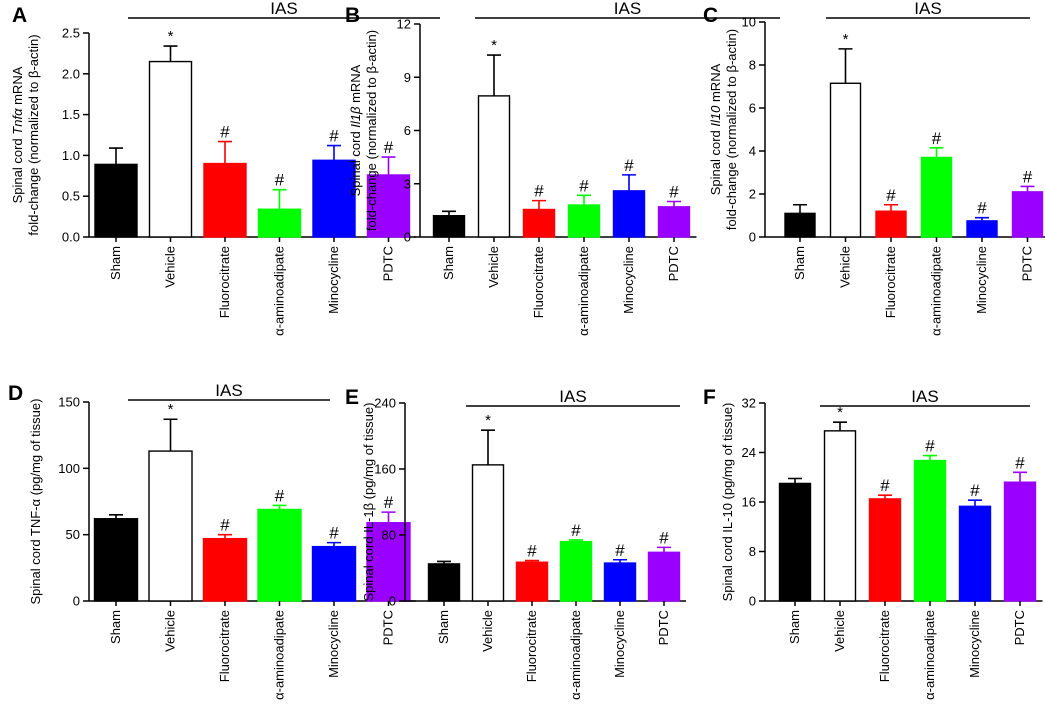 This screenshot has height=707, width=1045. I want to click on panel-f-errorbar-pdtc, so click(1020, 477).